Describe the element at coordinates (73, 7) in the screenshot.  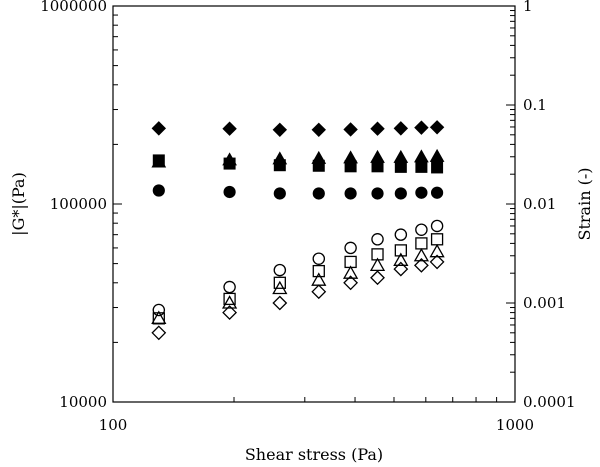
I see `left-y-tick-label: 1000000` at that location.